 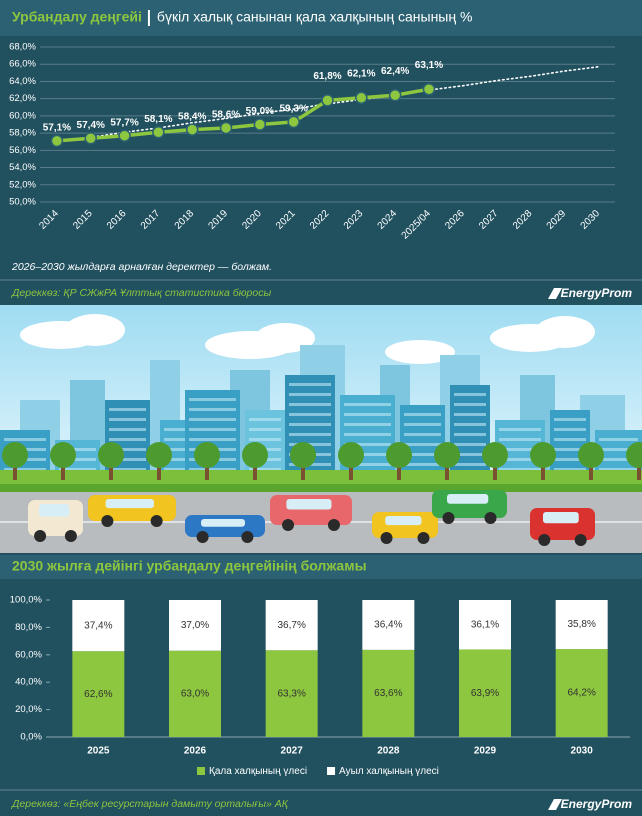 What do you see at coordinates (395, 71) in the screenshot?
I see `data-label: 62,4%` at bounding box center [395, 71].